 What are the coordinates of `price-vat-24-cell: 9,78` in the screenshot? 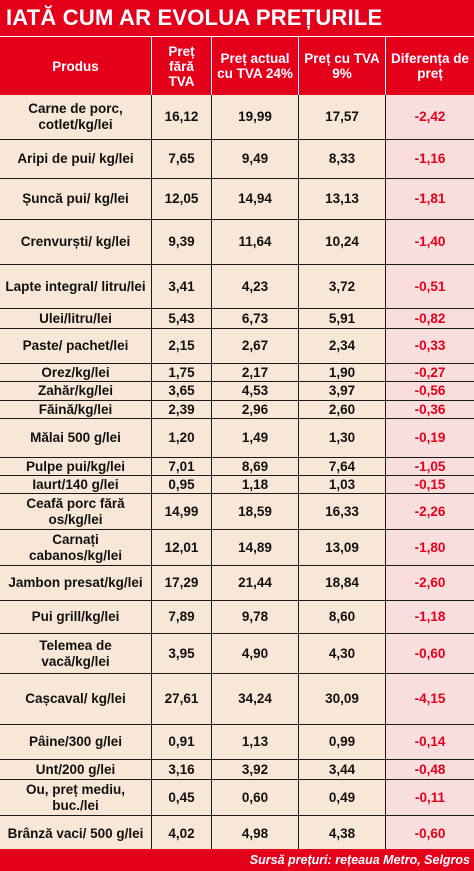 It's located at (254, 617).